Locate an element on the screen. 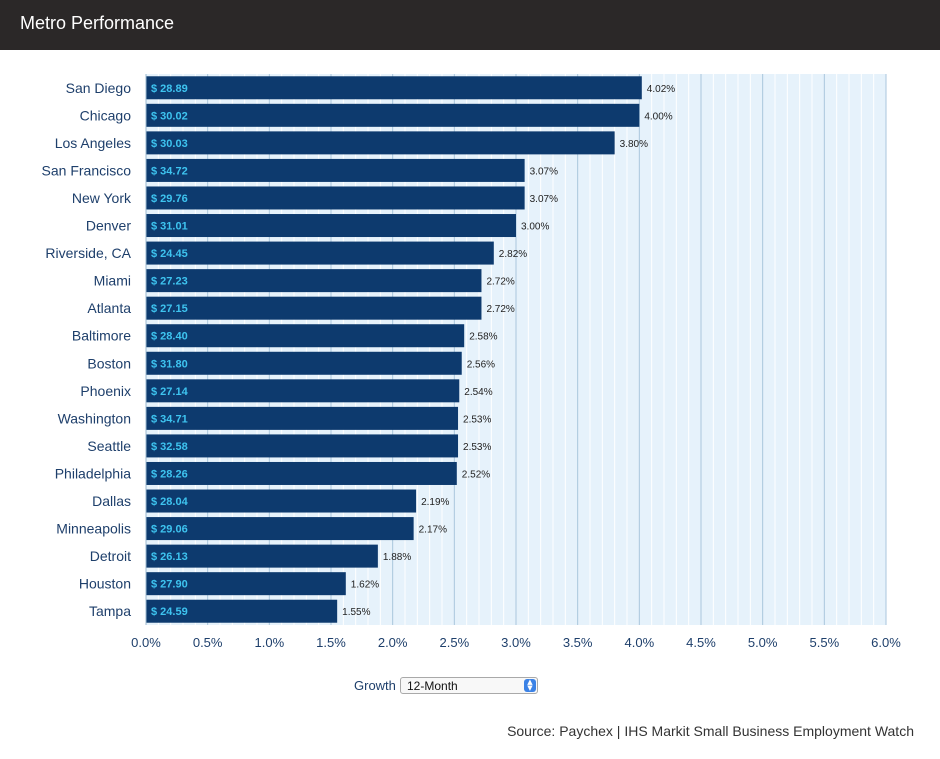 The height and width of the screenshot is (759, 940). x-tick-label: 5.0% is located at coordinates (763, 642).